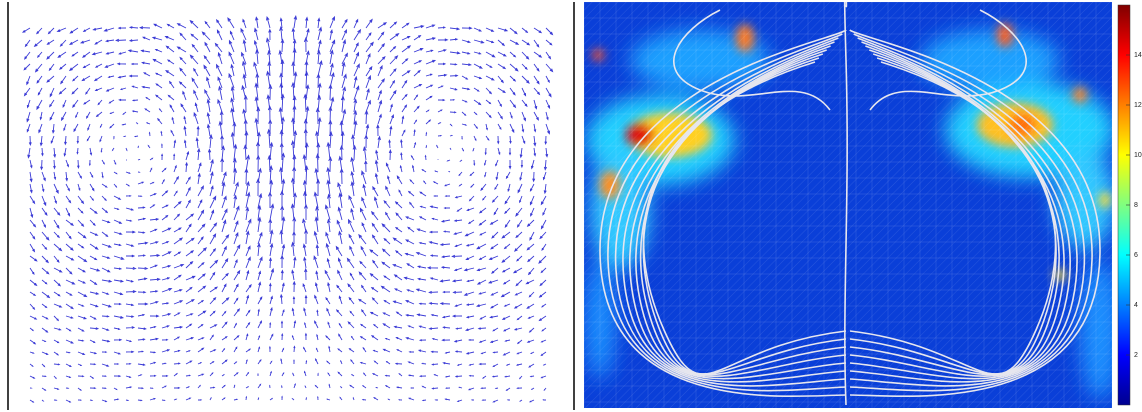 The image size is (1142, 412). What do you see at coordinates (1138, 55) in the screenshot?
I see `colorbar-tick-label: 14` at bounding box center [1138, 55].